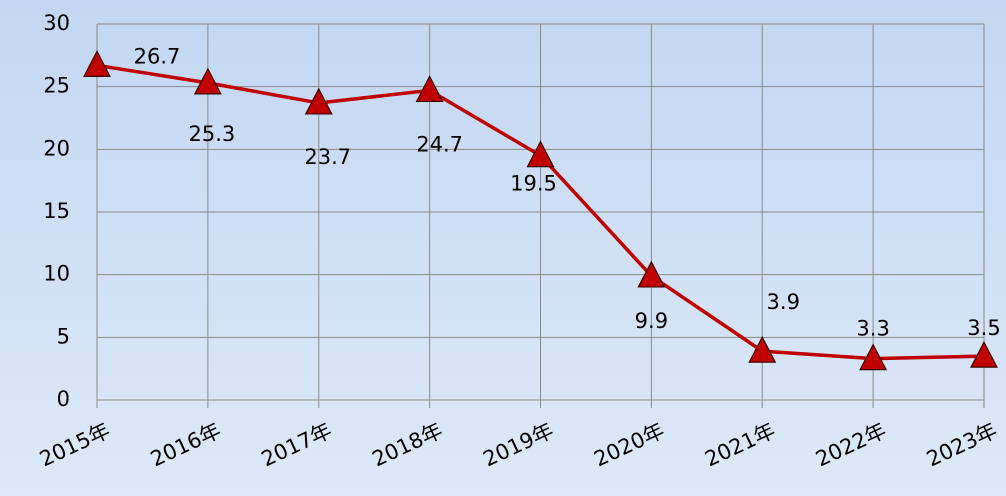 Image resolution: width=1006 pixels, height=496 pixels. Describe the element at coordinates (56, 148) in the screenshot. I see `y-tick-label: 20` at that location.